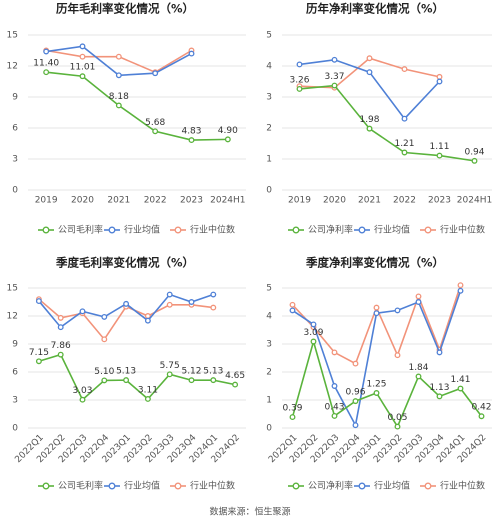  Describe the element at coordinates (375, 9) in the screenshot. I see `chart-title: 历年净利率变化情况（%）` at that location.